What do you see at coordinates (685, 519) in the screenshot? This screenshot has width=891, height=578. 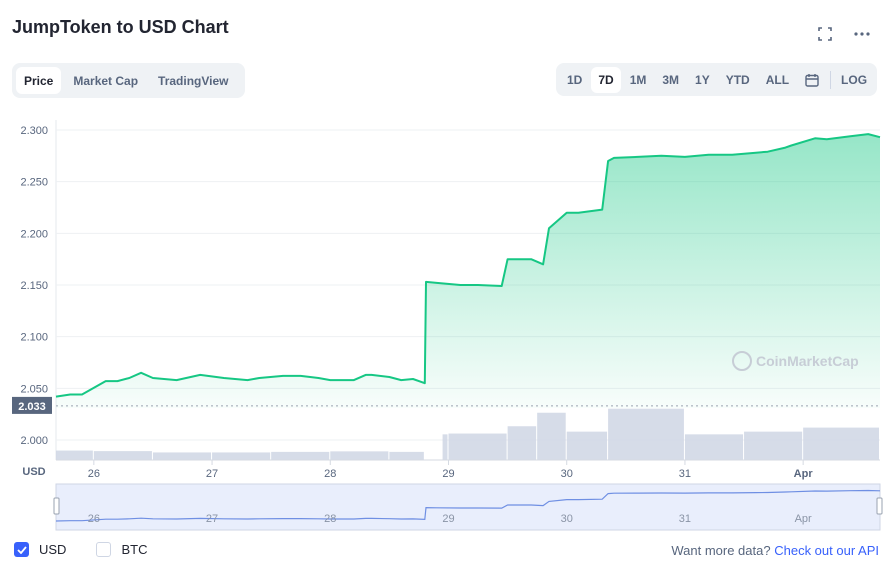 I see `navigator-tick-label: 31` at bounding box center [685, 519].